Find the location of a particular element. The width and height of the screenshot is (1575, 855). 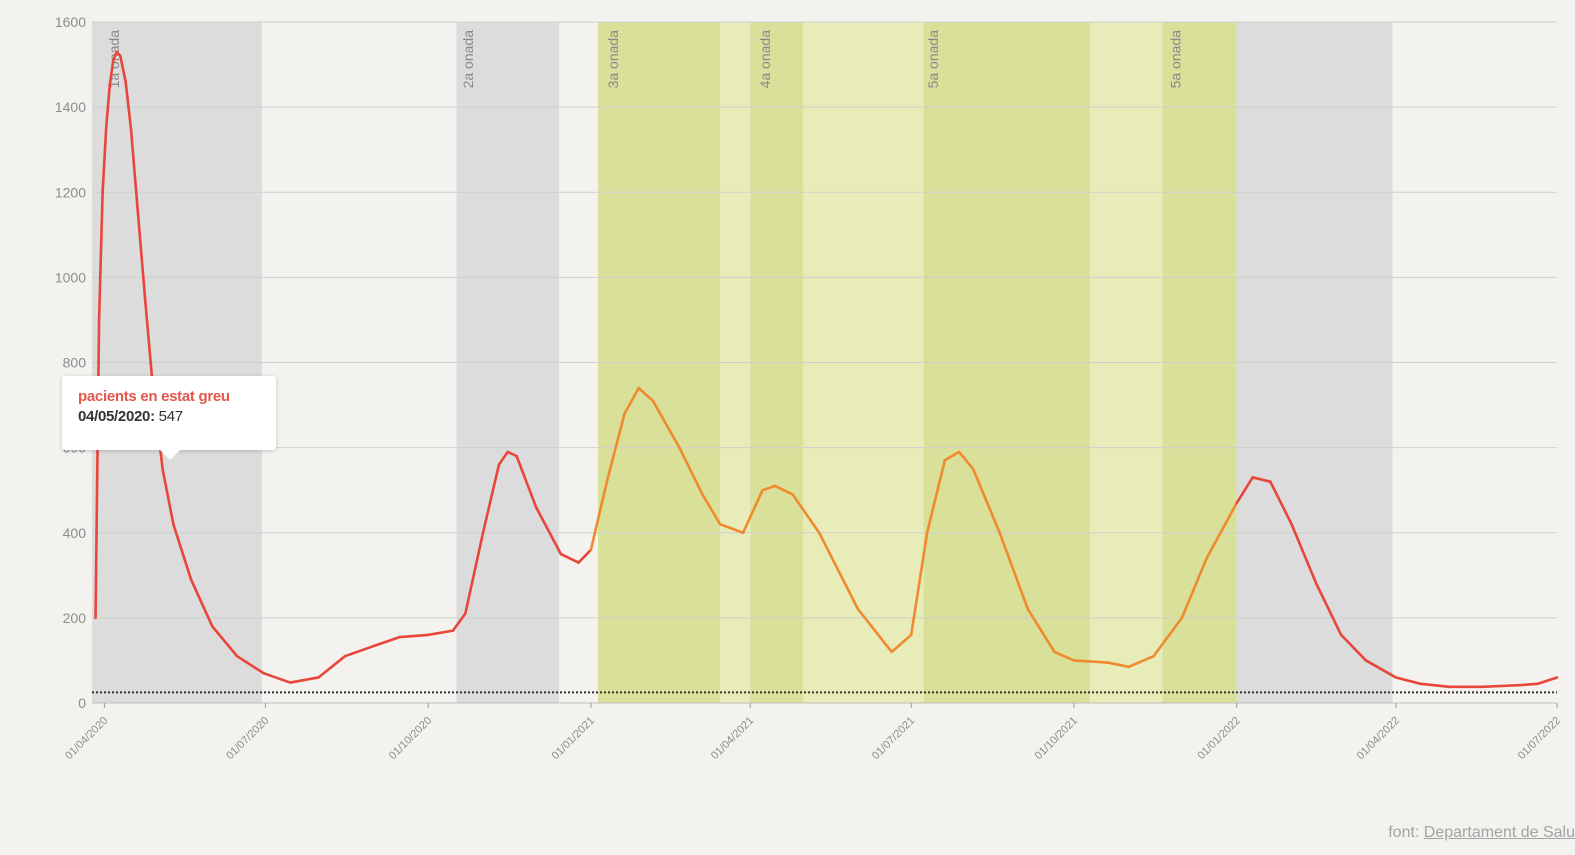

y-tick-label-400: 400 is located at coordinates (75, 533).